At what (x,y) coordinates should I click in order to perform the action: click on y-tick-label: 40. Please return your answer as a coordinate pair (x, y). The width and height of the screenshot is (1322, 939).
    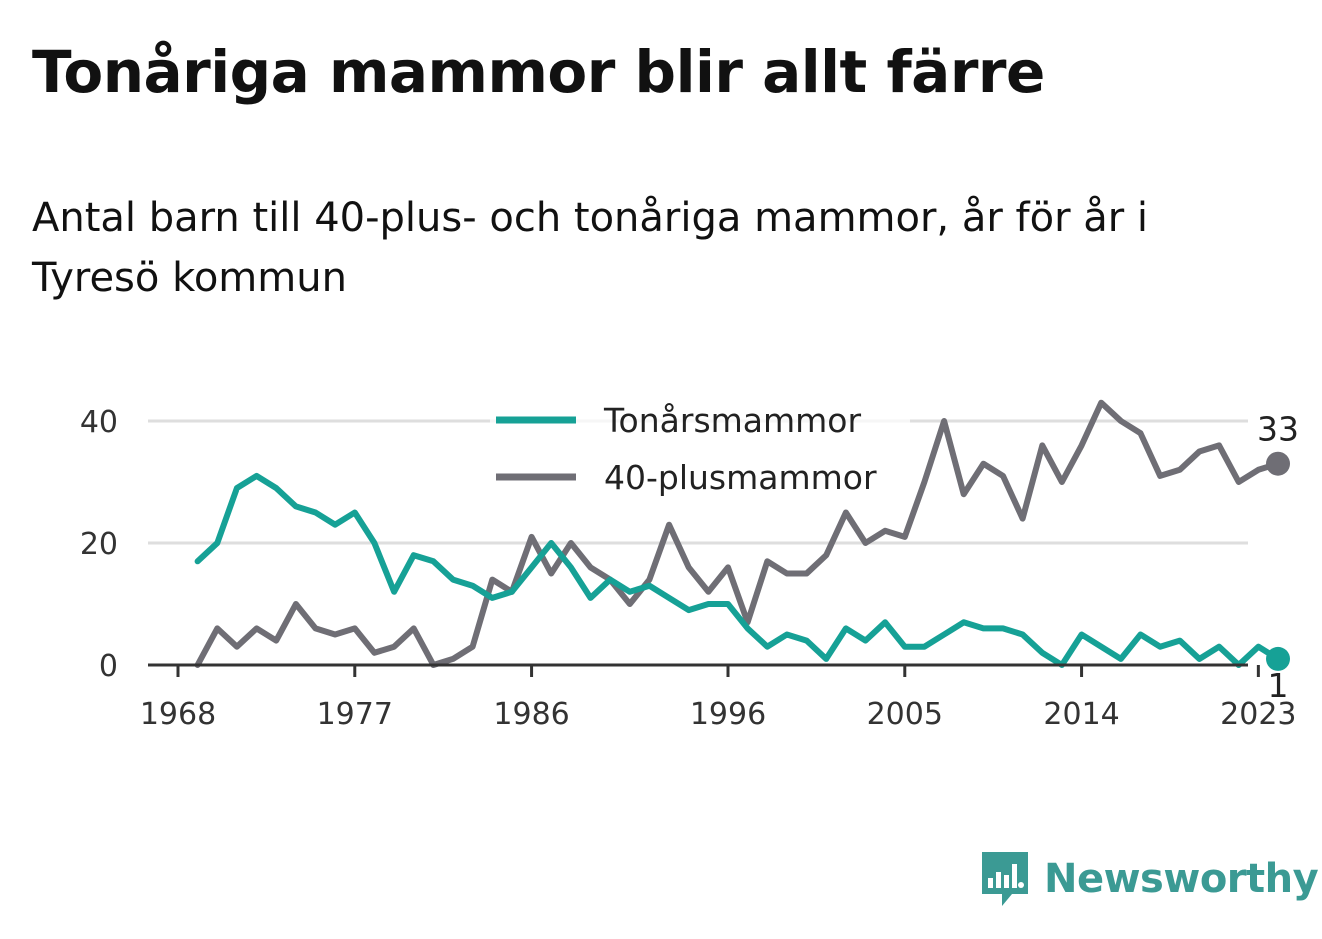
    Looking at the image, I should click on (99, 422).